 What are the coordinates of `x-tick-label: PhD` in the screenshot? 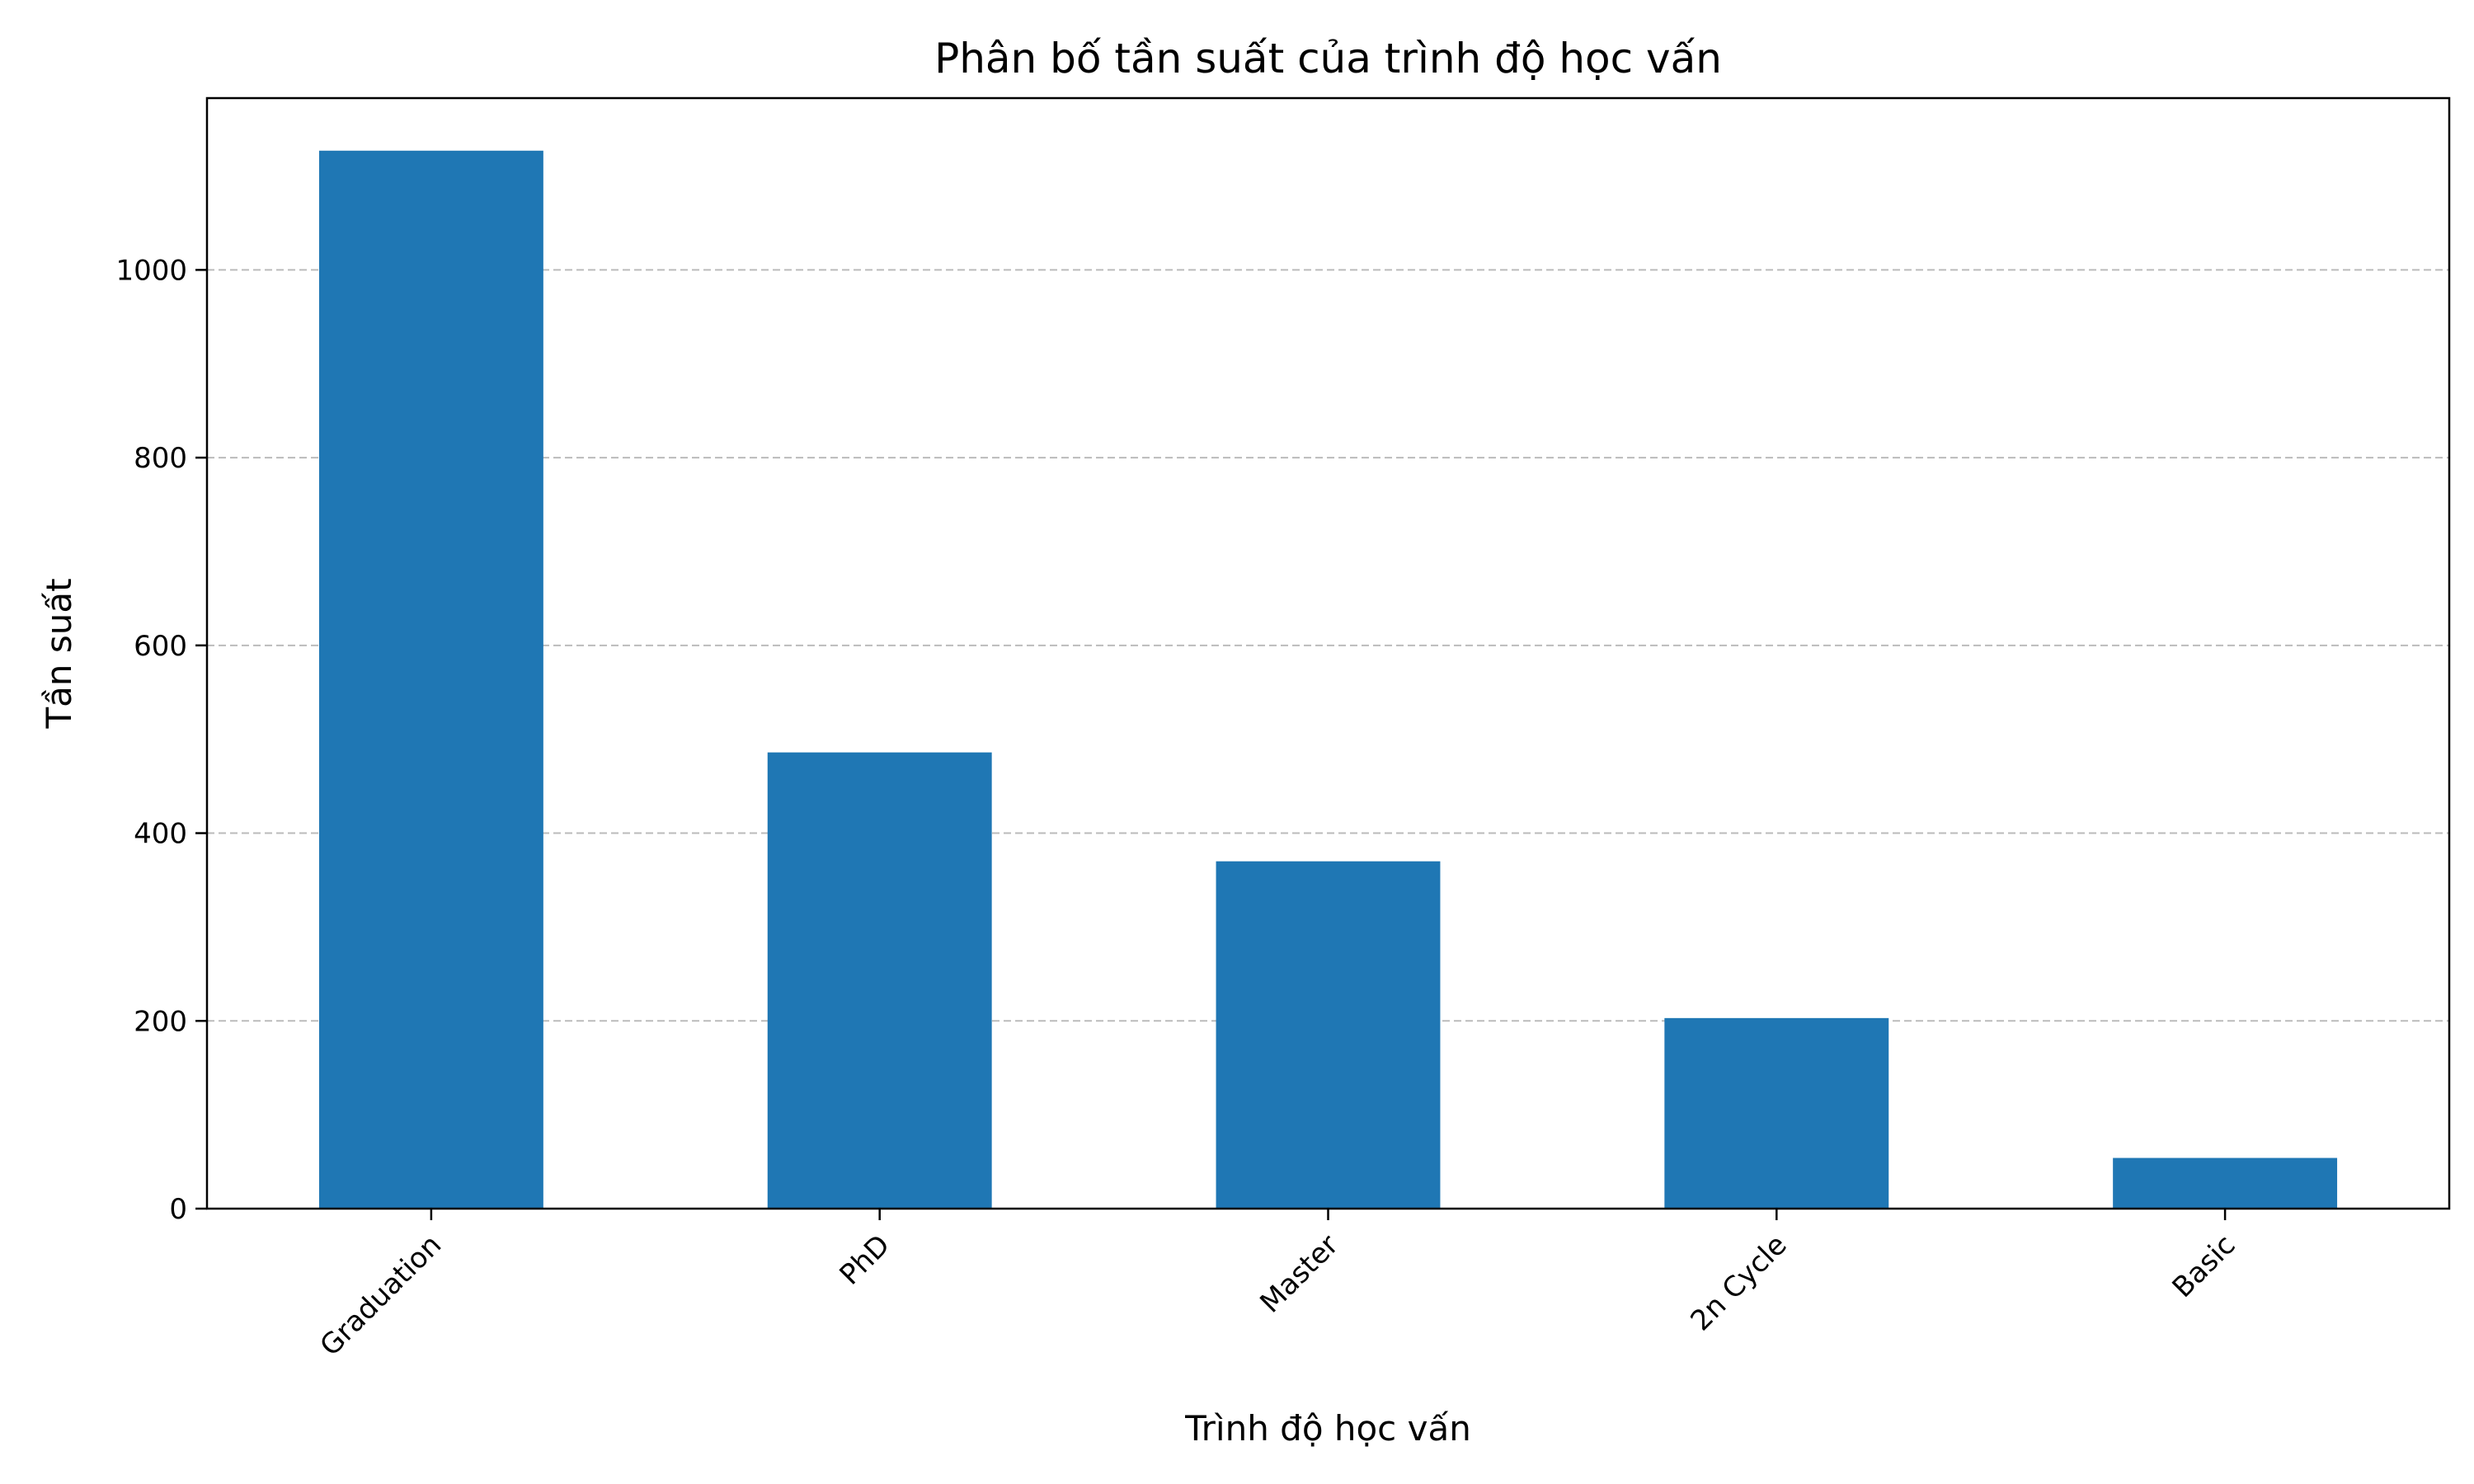 It's located at (865, 1260).